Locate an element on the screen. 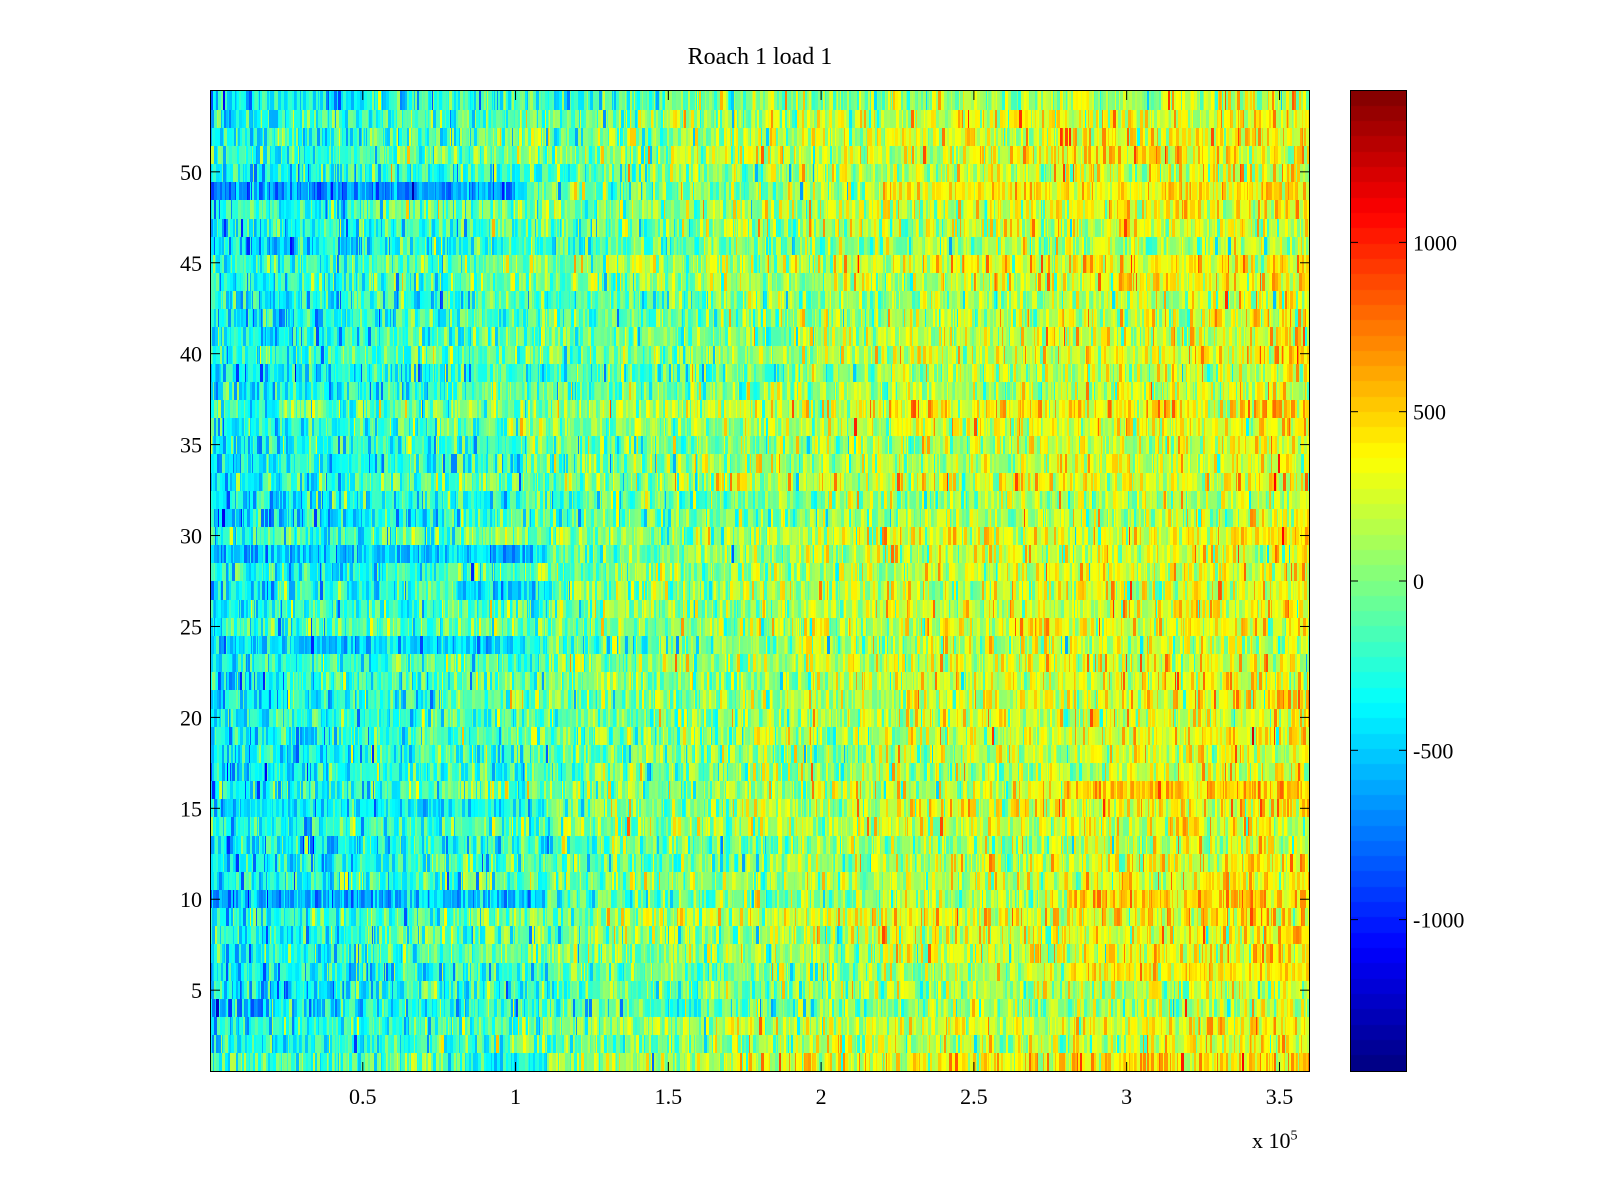 This screenshot has height=1200, width=1600. y-tick-label: 10 is located at coordinates (191, 899).